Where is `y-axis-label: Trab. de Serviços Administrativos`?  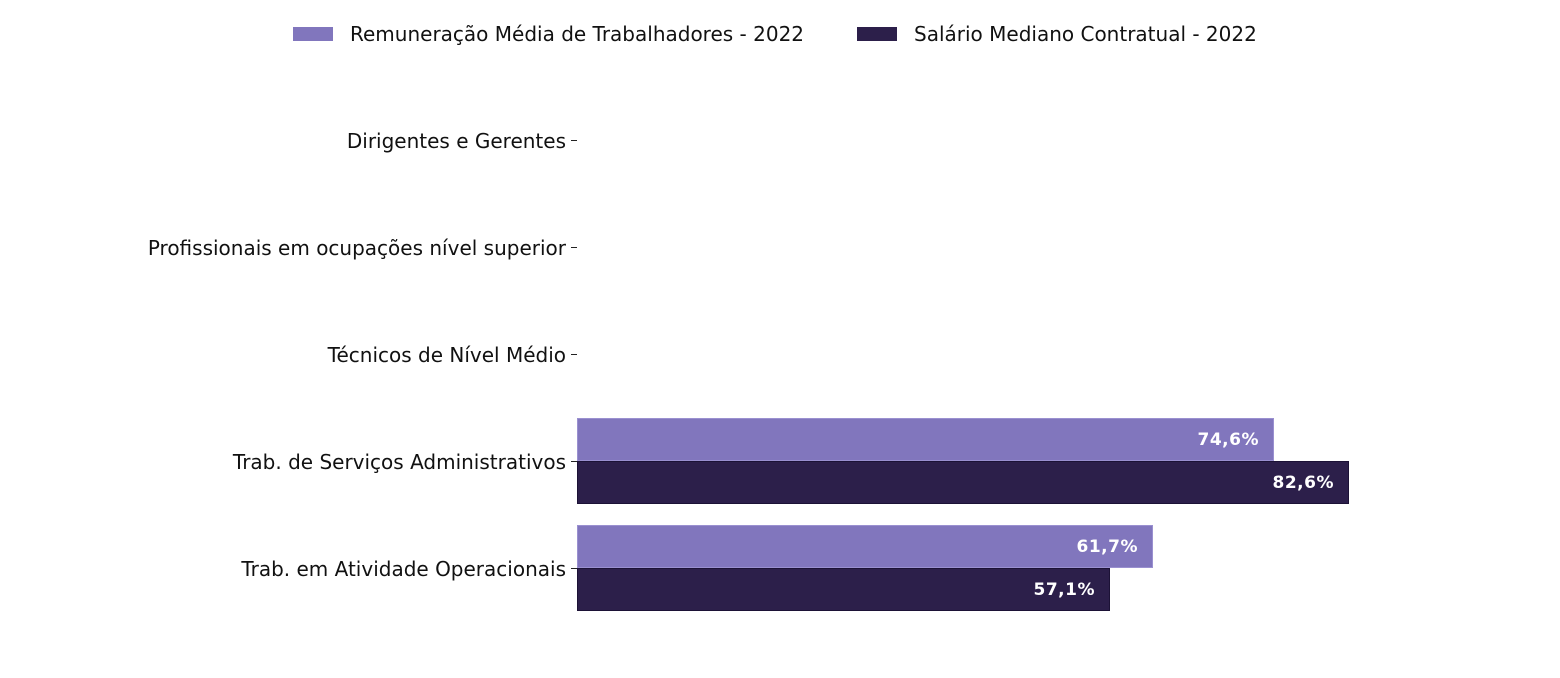
y-axis-label: Trab. de Serviços Administrativos is located at coordinates (399, 462).